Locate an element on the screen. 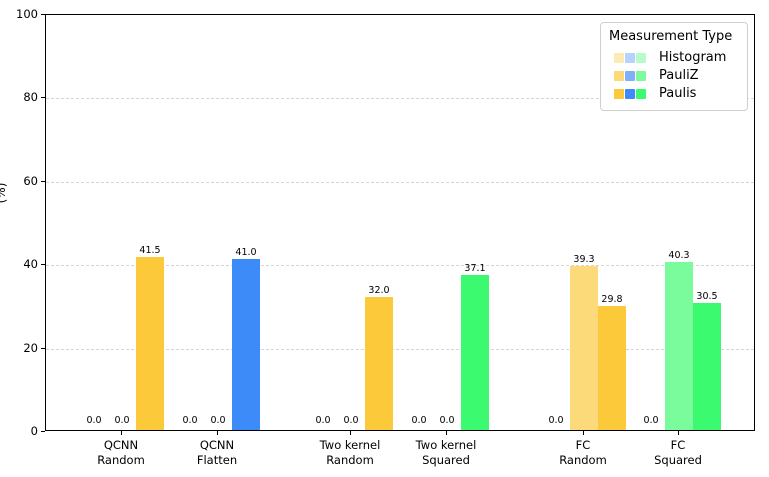 The height and width of the screenshot is (477, 769). legend: Measurement Type Histogram PauliZ Paulis is located at coordinates (674, 66).